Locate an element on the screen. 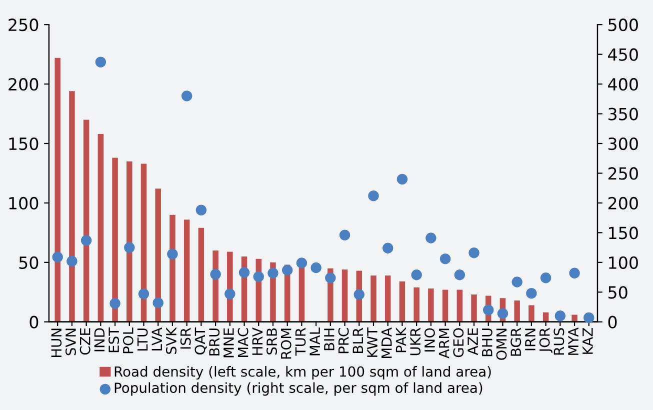  x-tick-label: EST is located at coordinates (114, 339).